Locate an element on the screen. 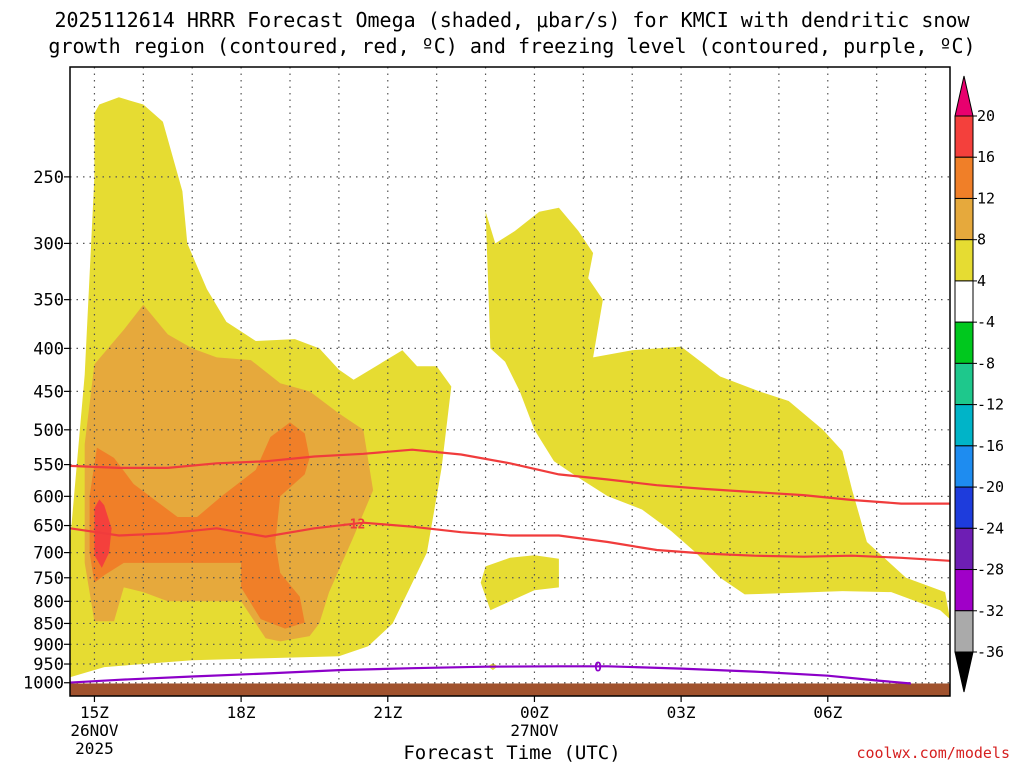 The width and height of the screenshot is (1024, 768). time-tick-label-18Z-0: 18Z is located at coordinates (241, 712).